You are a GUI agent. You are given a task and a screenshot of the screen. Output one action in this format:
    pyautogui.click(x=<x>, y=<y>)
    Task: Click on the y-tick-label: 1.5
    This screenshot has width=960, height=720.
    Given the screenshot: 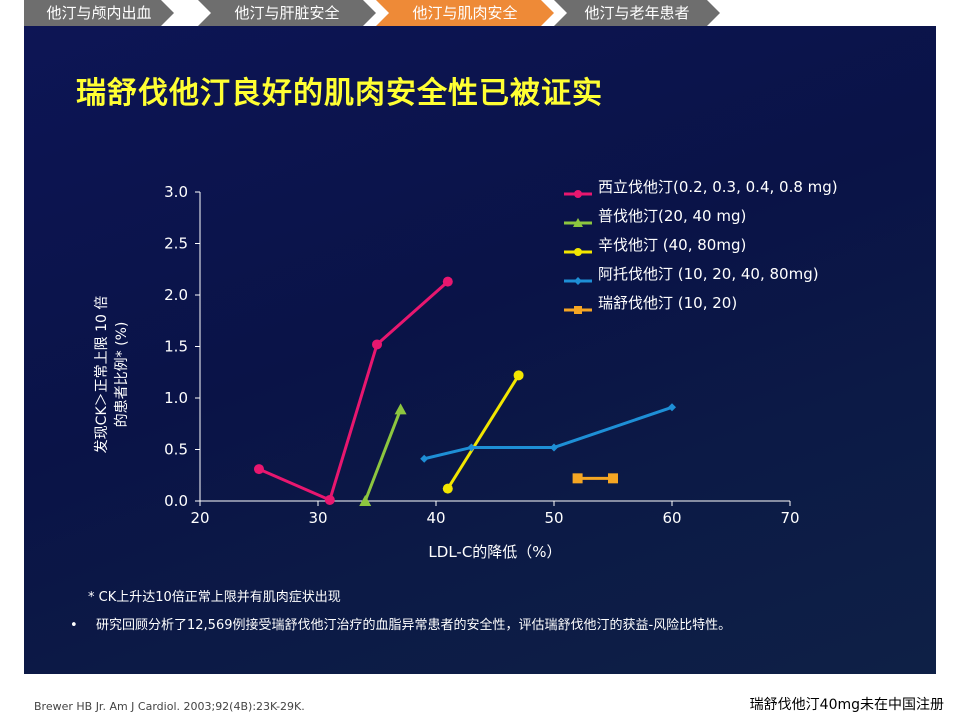 What is the action you would take?
    pyautogui.click(x=176, y=347)
    